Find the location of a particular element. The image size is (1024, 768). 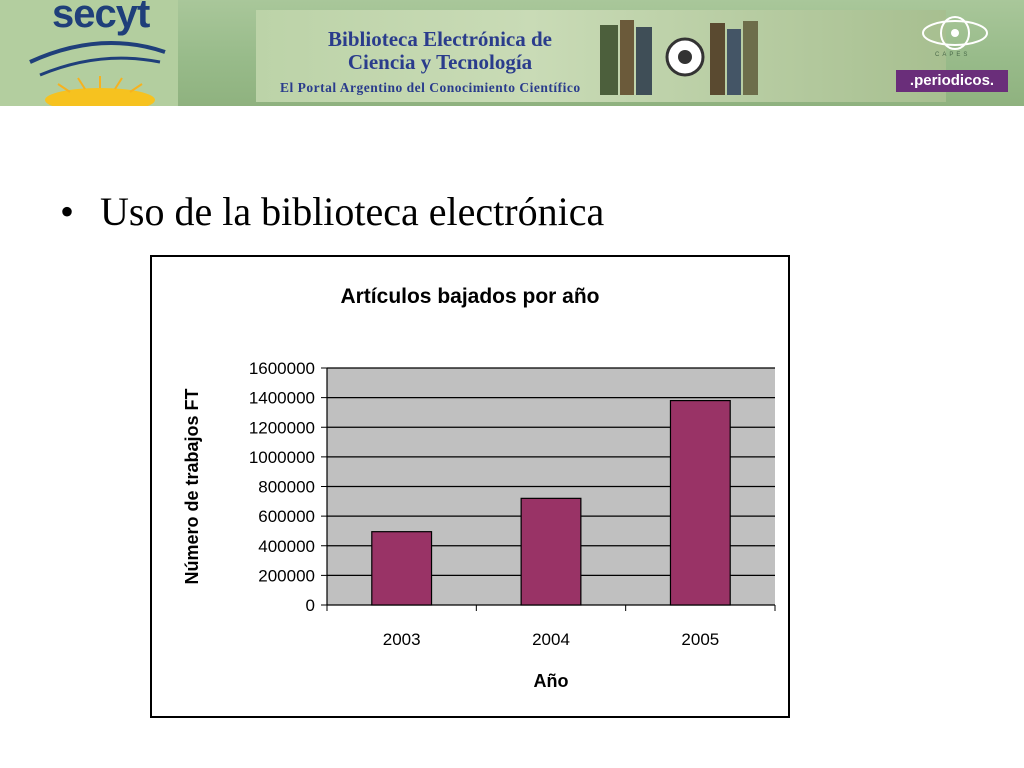

y-axis-label: Número de trabajos FT is located at coordinates (192, 486).